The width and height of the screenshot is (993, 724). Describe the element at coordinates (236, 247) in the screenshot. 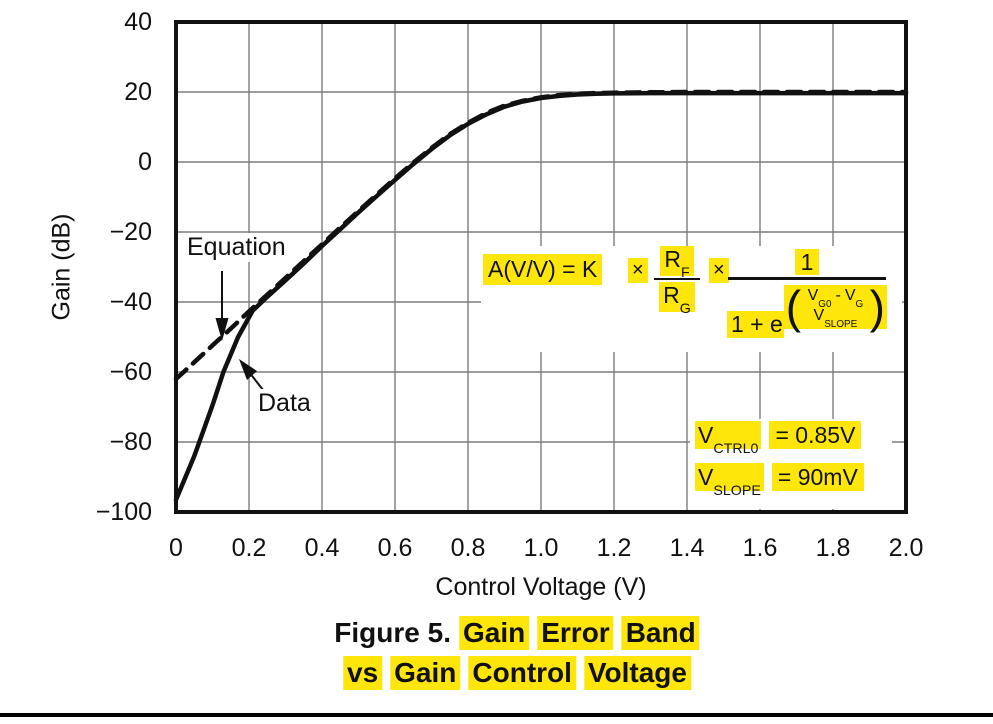

I see `equation-curve-label: Equation` at that location.